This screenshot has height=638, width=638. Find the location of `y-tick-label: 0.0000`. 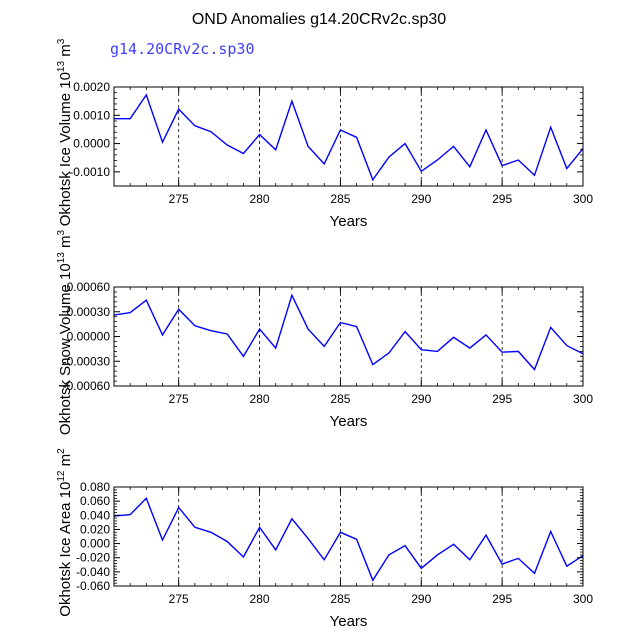

y-tick-label: 0.0000 is located at coordinates (91, 144).